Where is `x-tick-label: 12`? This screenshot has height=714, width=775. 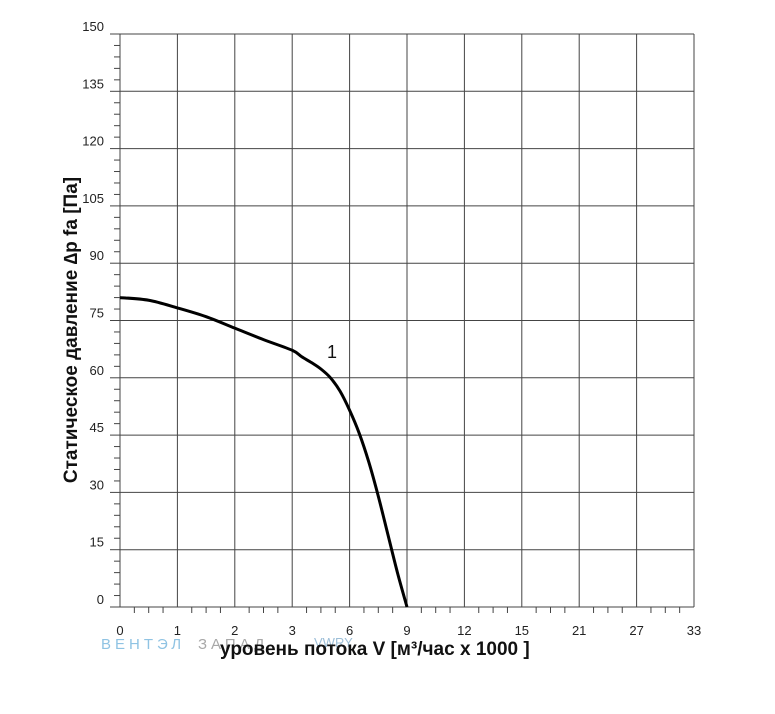 x-tick-label: 12 is located at coordinates (464, 630).